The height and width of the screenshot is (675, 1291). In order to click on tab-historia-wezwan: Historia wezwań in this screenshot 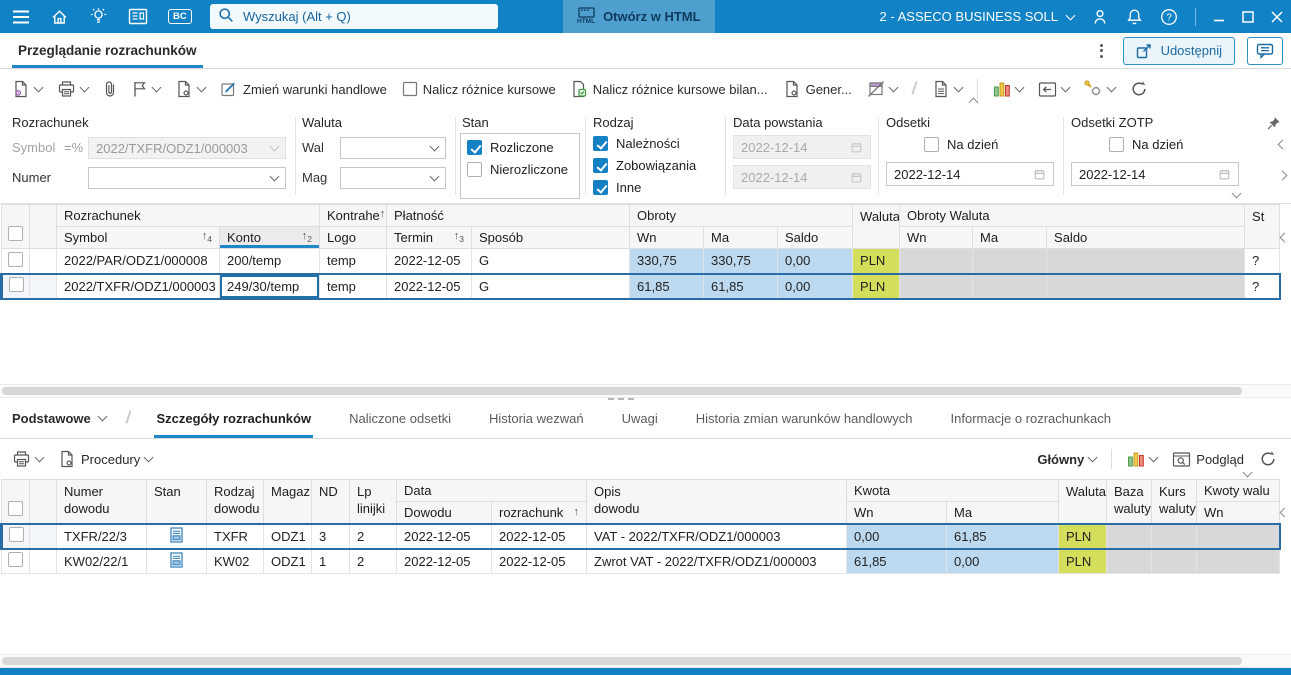, I will do `click(536, 418)`.